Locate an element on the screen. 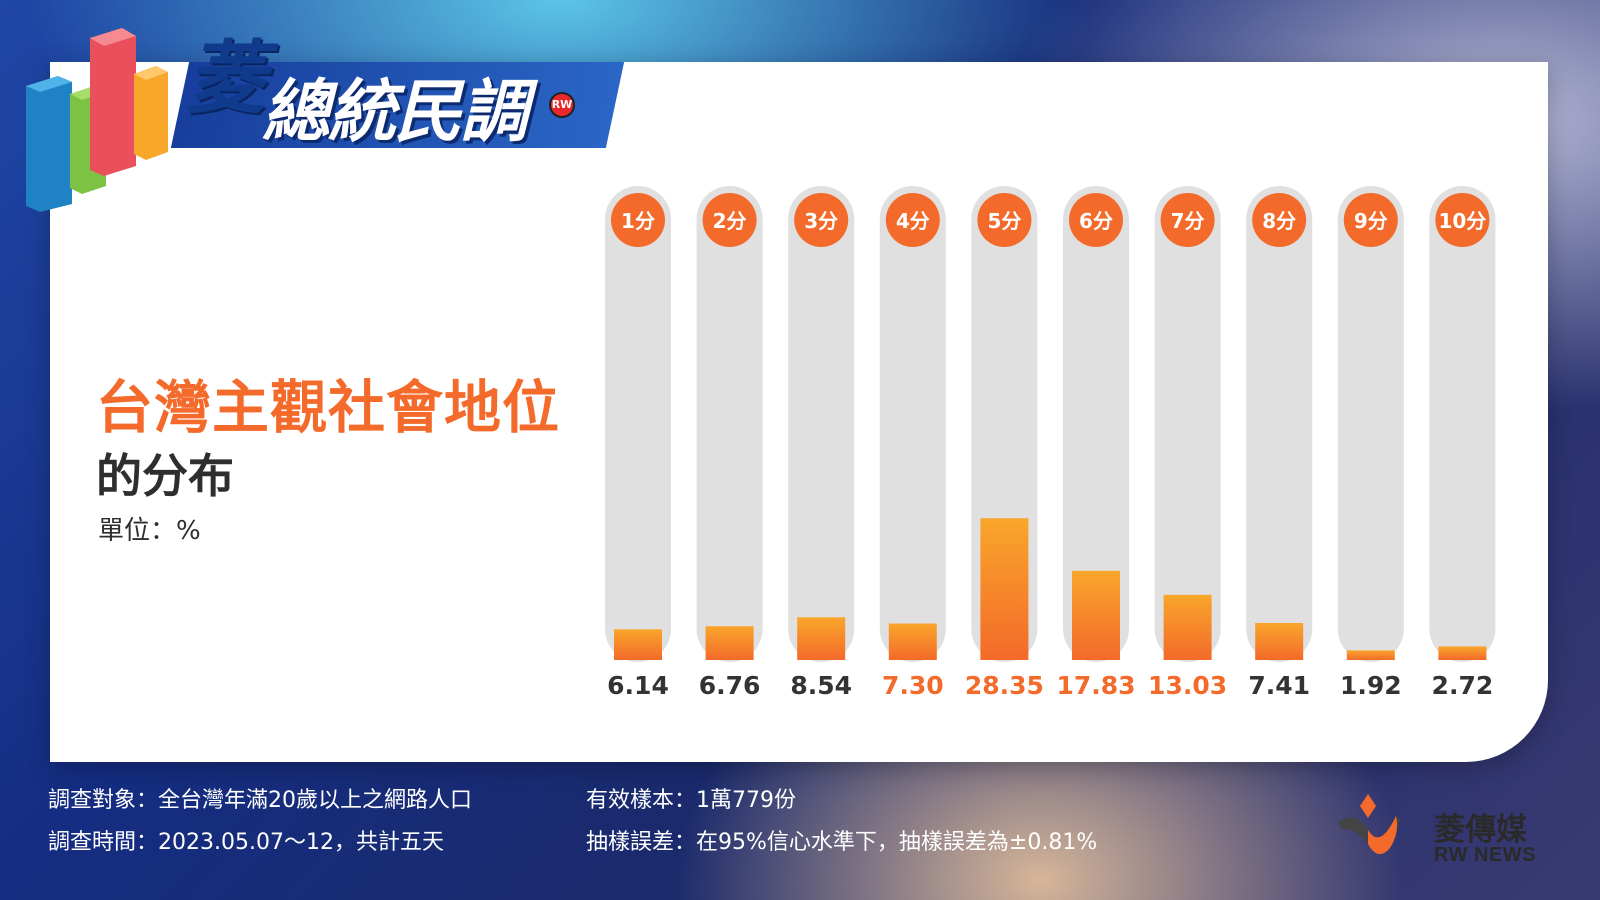  category-label-6: 6分 is located at coordinates (1096, 221).